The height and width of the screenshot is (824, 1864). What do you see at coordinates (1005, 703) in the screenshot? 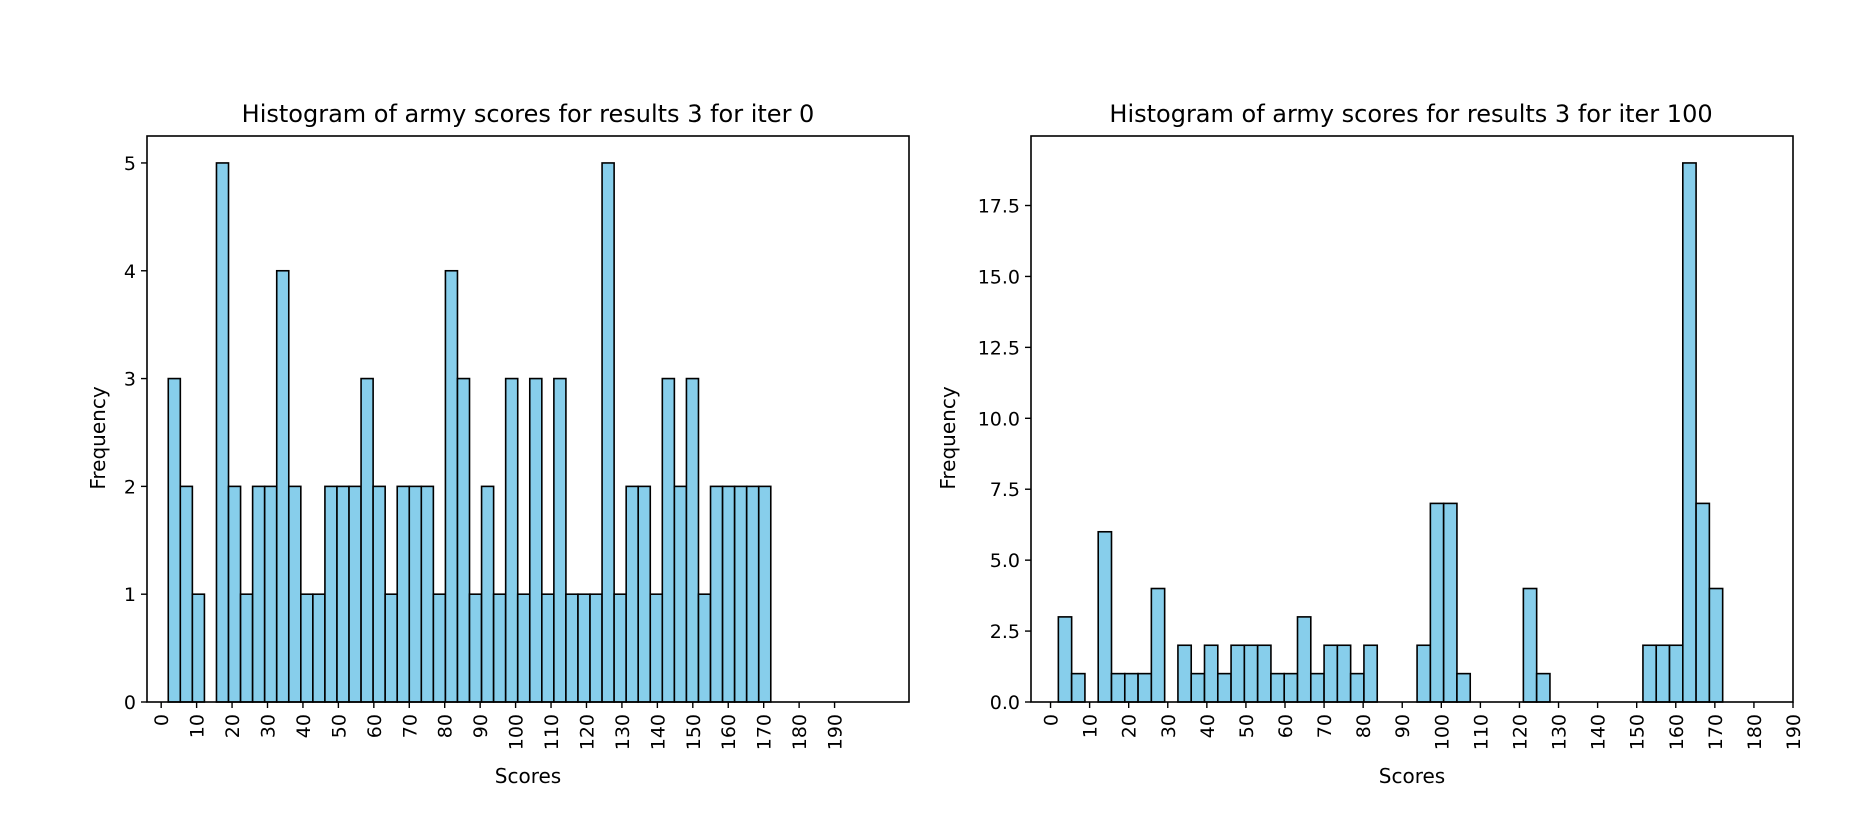
I see `y-tick-label: 0.0` at bounding box center [1005, 703].